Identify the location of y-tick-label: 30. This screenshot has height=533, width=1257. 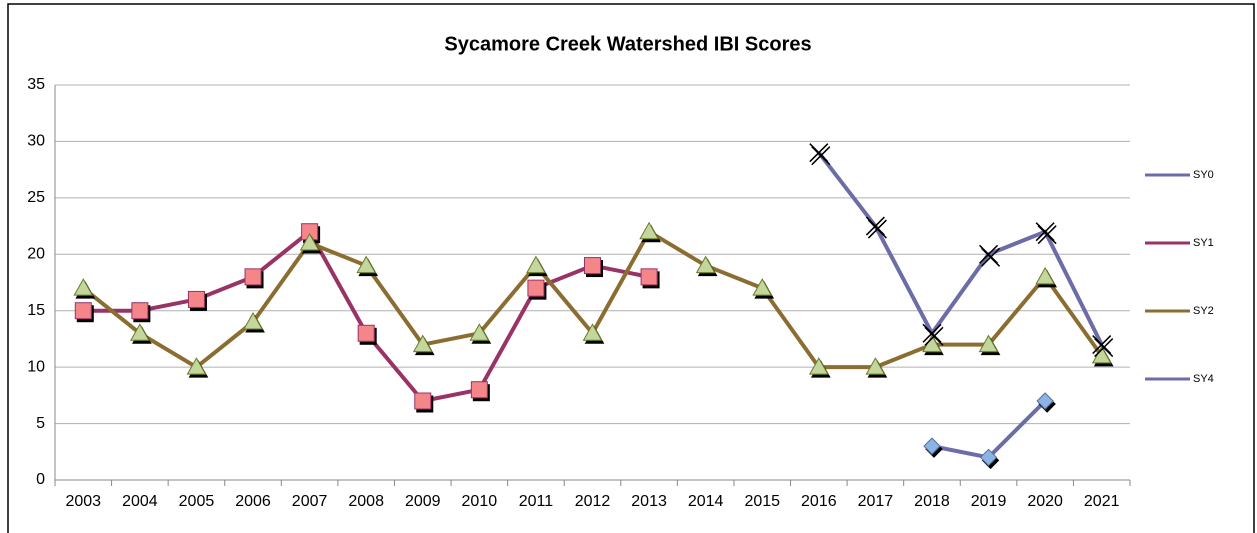
(36, 141).